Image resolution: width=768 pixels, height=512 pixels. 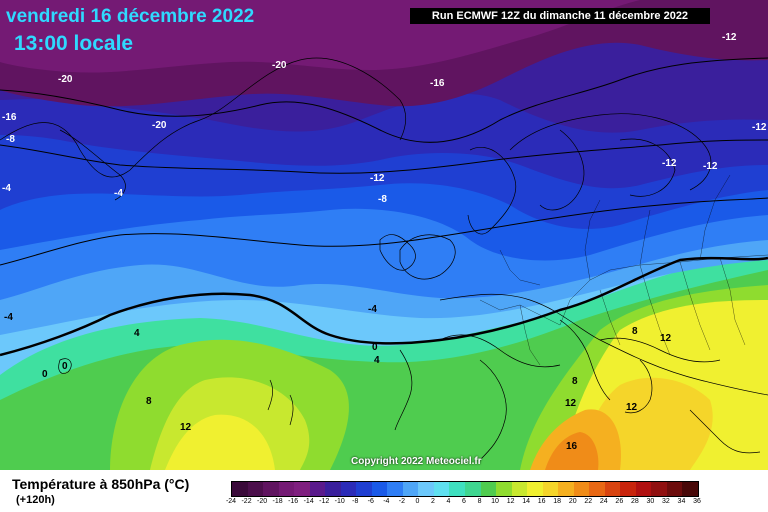 What do you see at coordinates (35, 500) in the screenshot?
I see `legend-subtitle: (+120h)` at bounding box center [35, 500].